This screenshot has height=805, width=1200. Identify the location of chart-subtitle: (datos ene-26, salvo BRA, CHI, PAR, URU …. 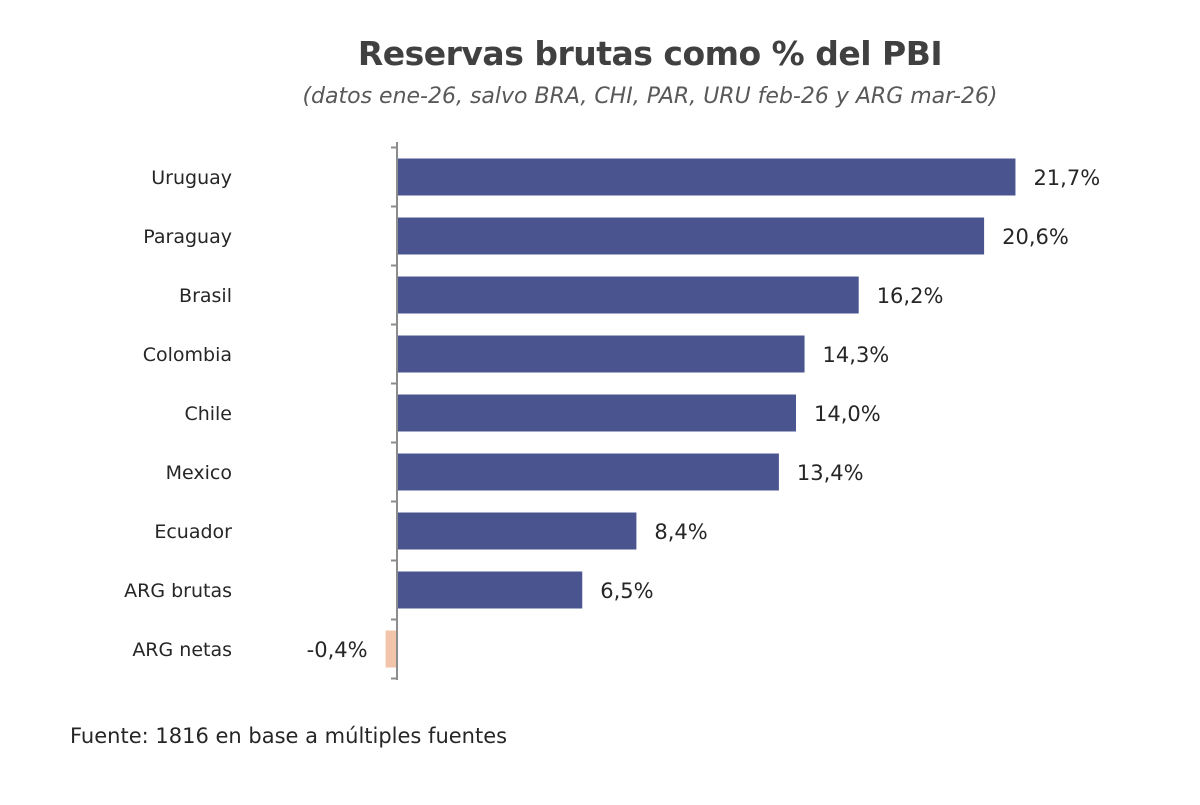
(650, 96).